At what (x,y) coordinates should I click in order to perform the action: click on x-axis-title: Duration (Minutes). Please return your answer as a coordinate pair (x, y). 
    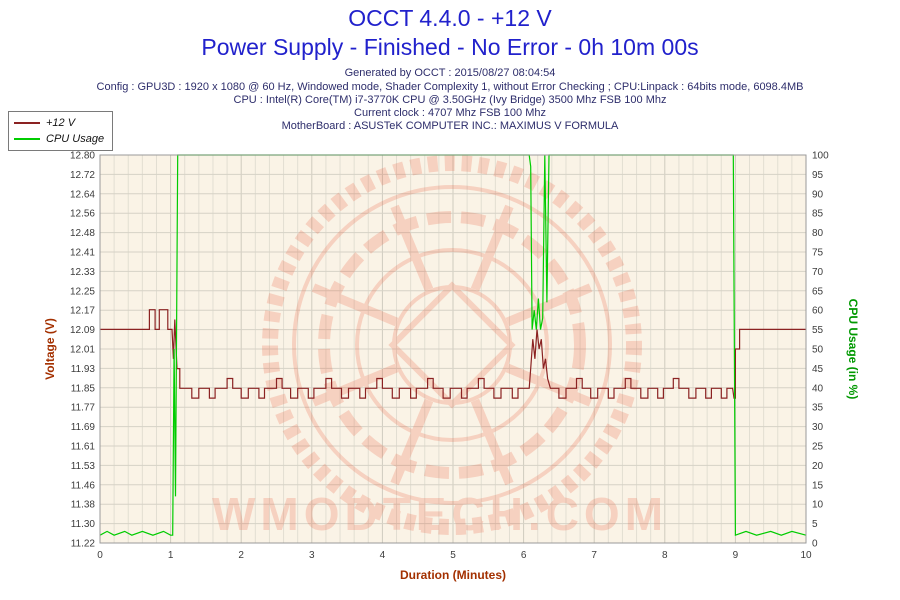
    Looking at the image, I should click on (453, 575).